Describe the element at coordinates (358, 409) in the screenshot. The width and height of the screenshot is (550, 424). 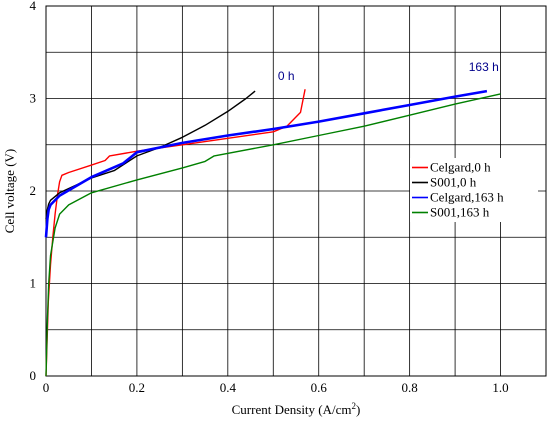
I see `x-axis-label-close: )` at that location.